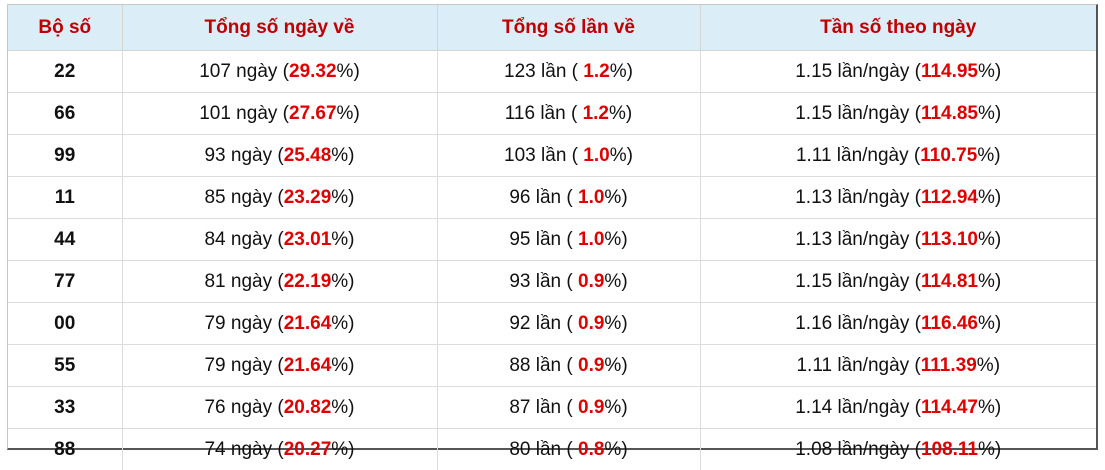  What do you see at coordinates (949, 197) in the screenshot?
I see `highlight-value: 112.94` at bounding box center [949, 197].